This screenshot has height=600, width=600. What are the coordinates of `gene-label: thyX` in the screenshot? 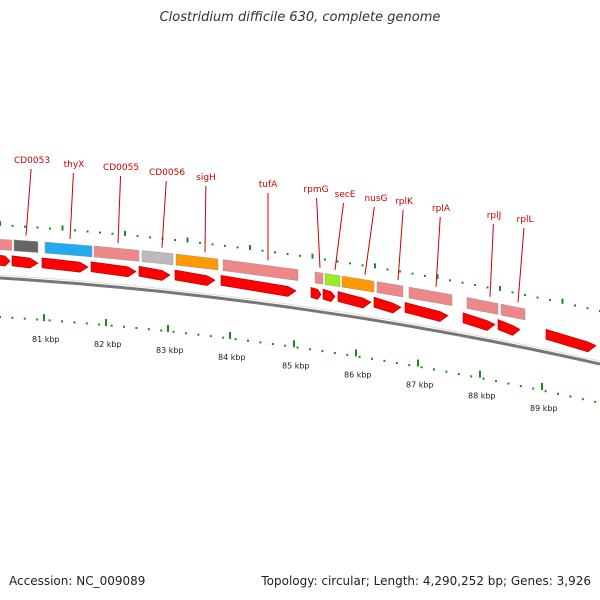 It's located at (74, 165).